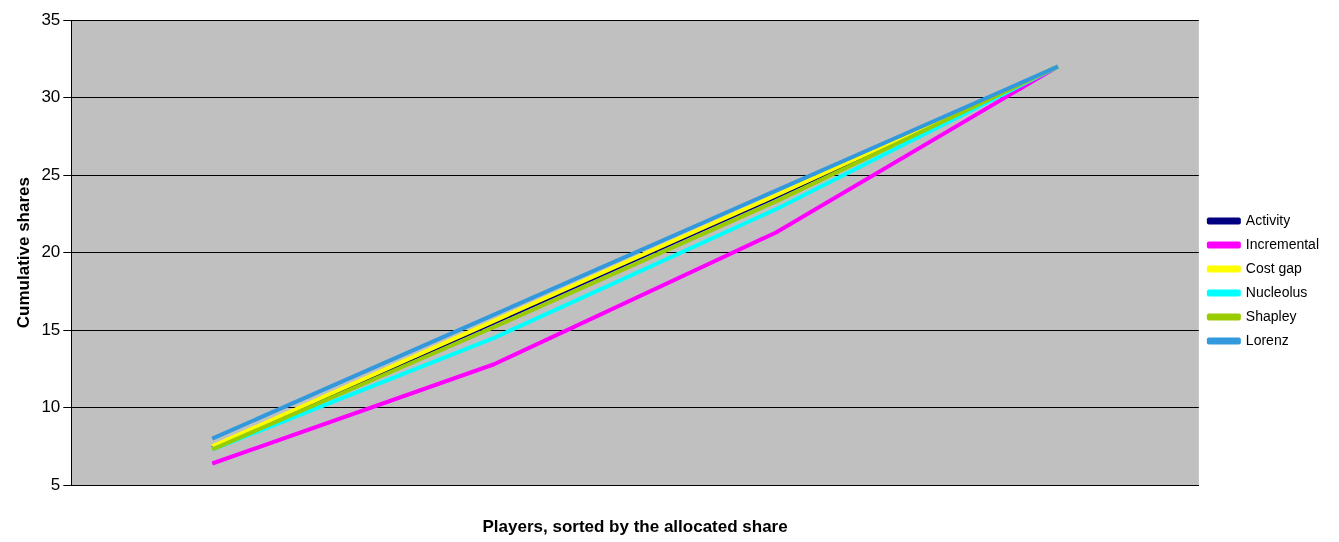  What do you see at coordinates (51, 97) in the screenshot?
I see `y-tick-label: 30` at bounding box center [51, 97].